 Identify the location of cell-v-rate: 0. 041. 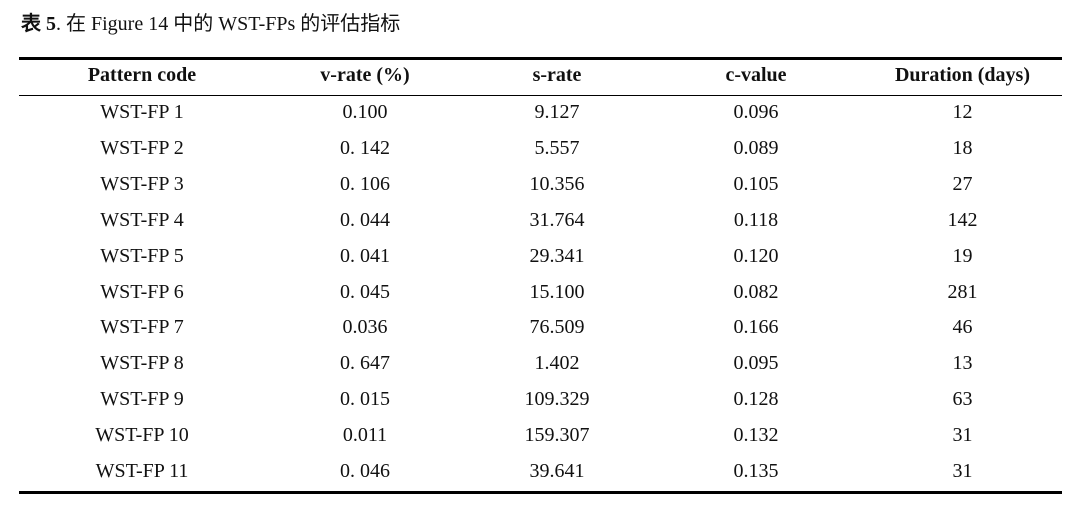
(365, 255).